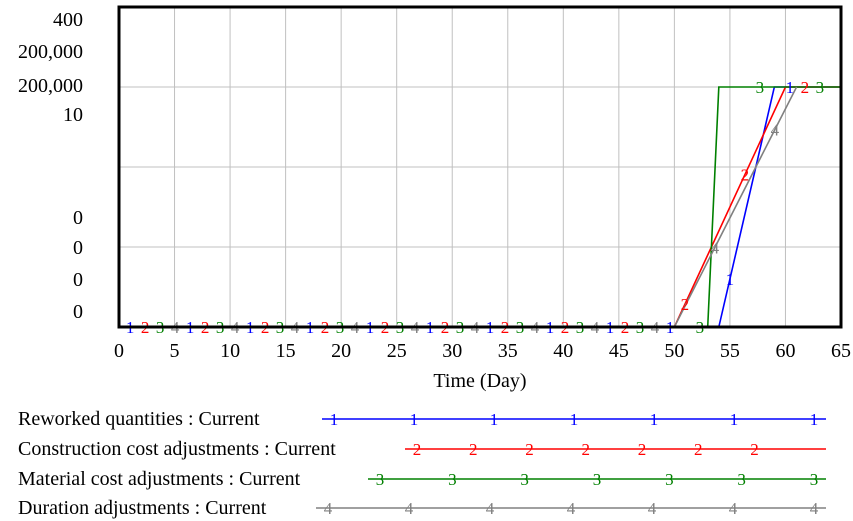 The height and width of the screenshot is (521, 853). Describe the element at coordinates (341, 351) in the screenshot. I see `x-tick-label: 20` at that location.